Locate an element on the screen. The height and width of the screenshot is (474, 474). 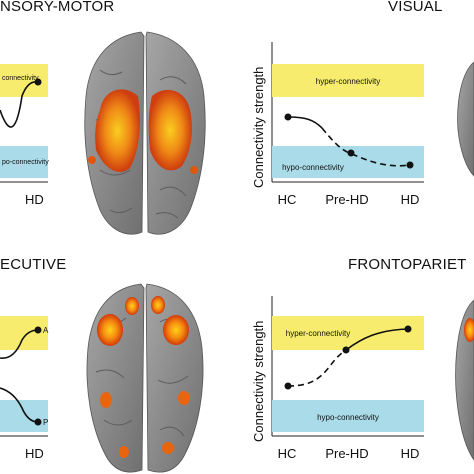
panel-executive: A P HD is located at coordinates (24, 388).